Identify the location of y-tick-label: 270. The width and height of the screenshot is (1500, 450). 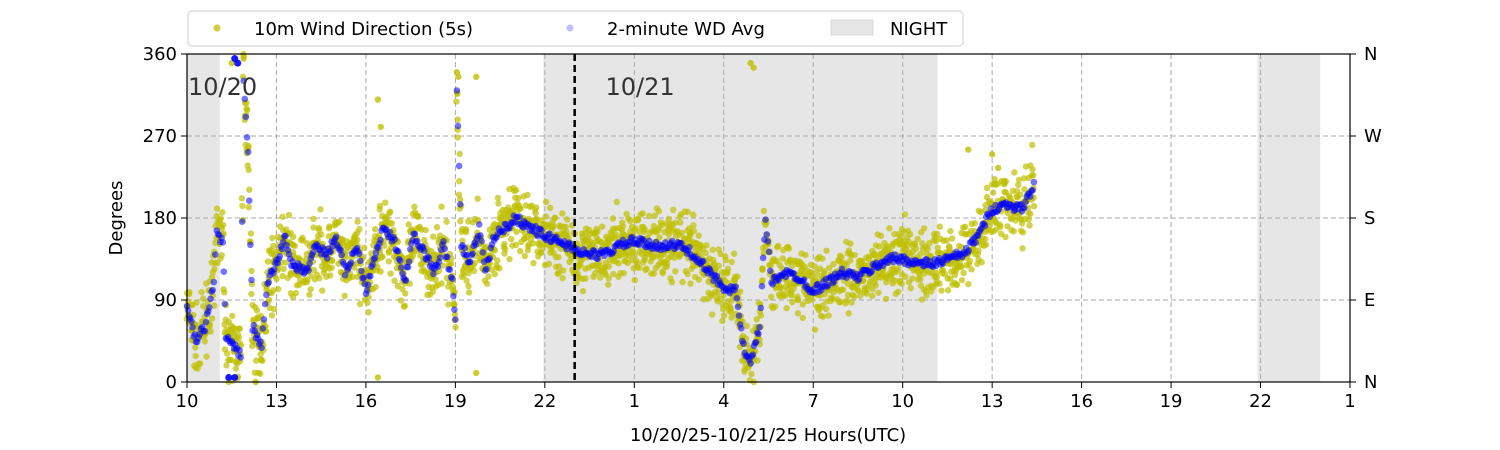
(160, 136).